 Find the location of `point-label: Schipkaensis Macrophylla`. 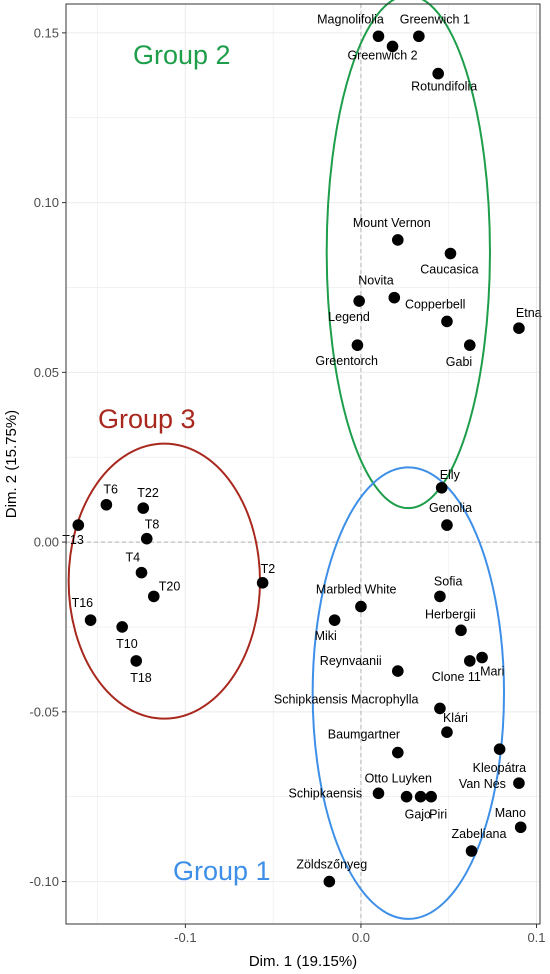

point-label: Schipkaensis Macrophylla is located at coordinates (346, 699).